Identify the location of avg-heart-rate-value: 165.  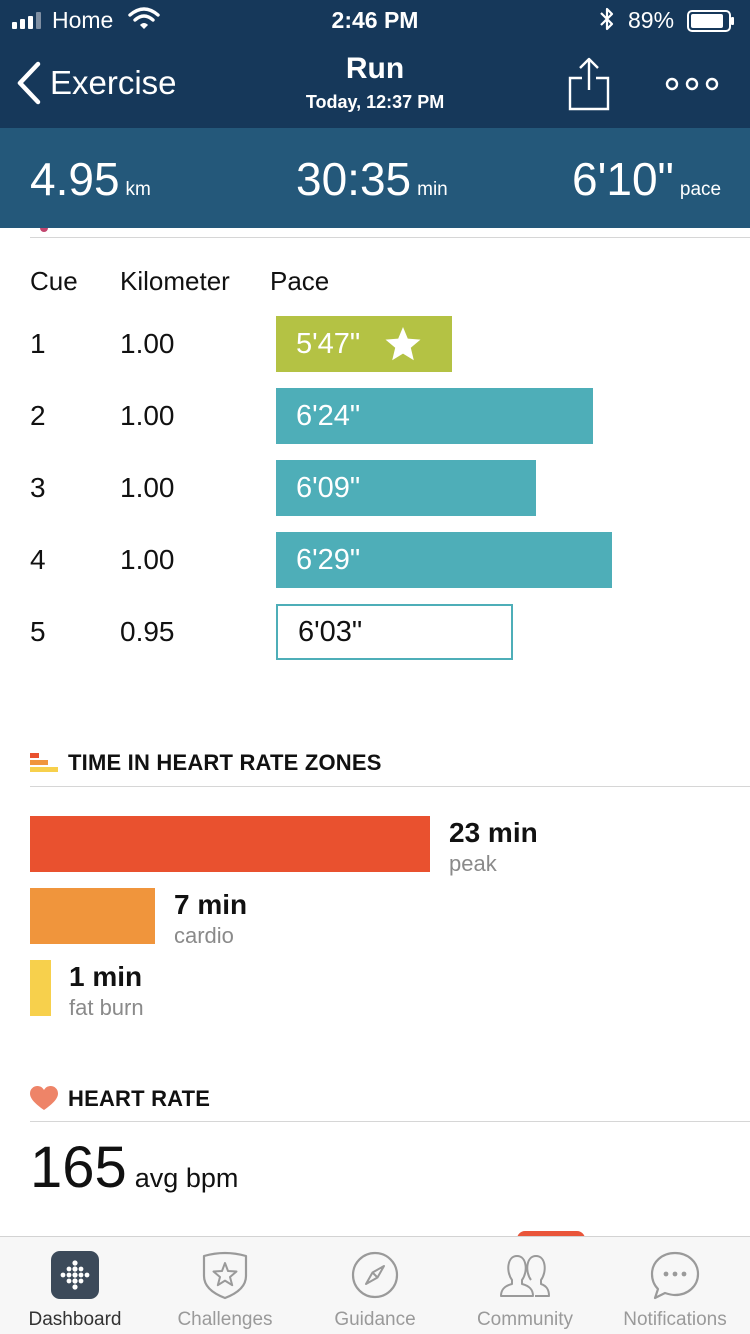
(78, 1167).